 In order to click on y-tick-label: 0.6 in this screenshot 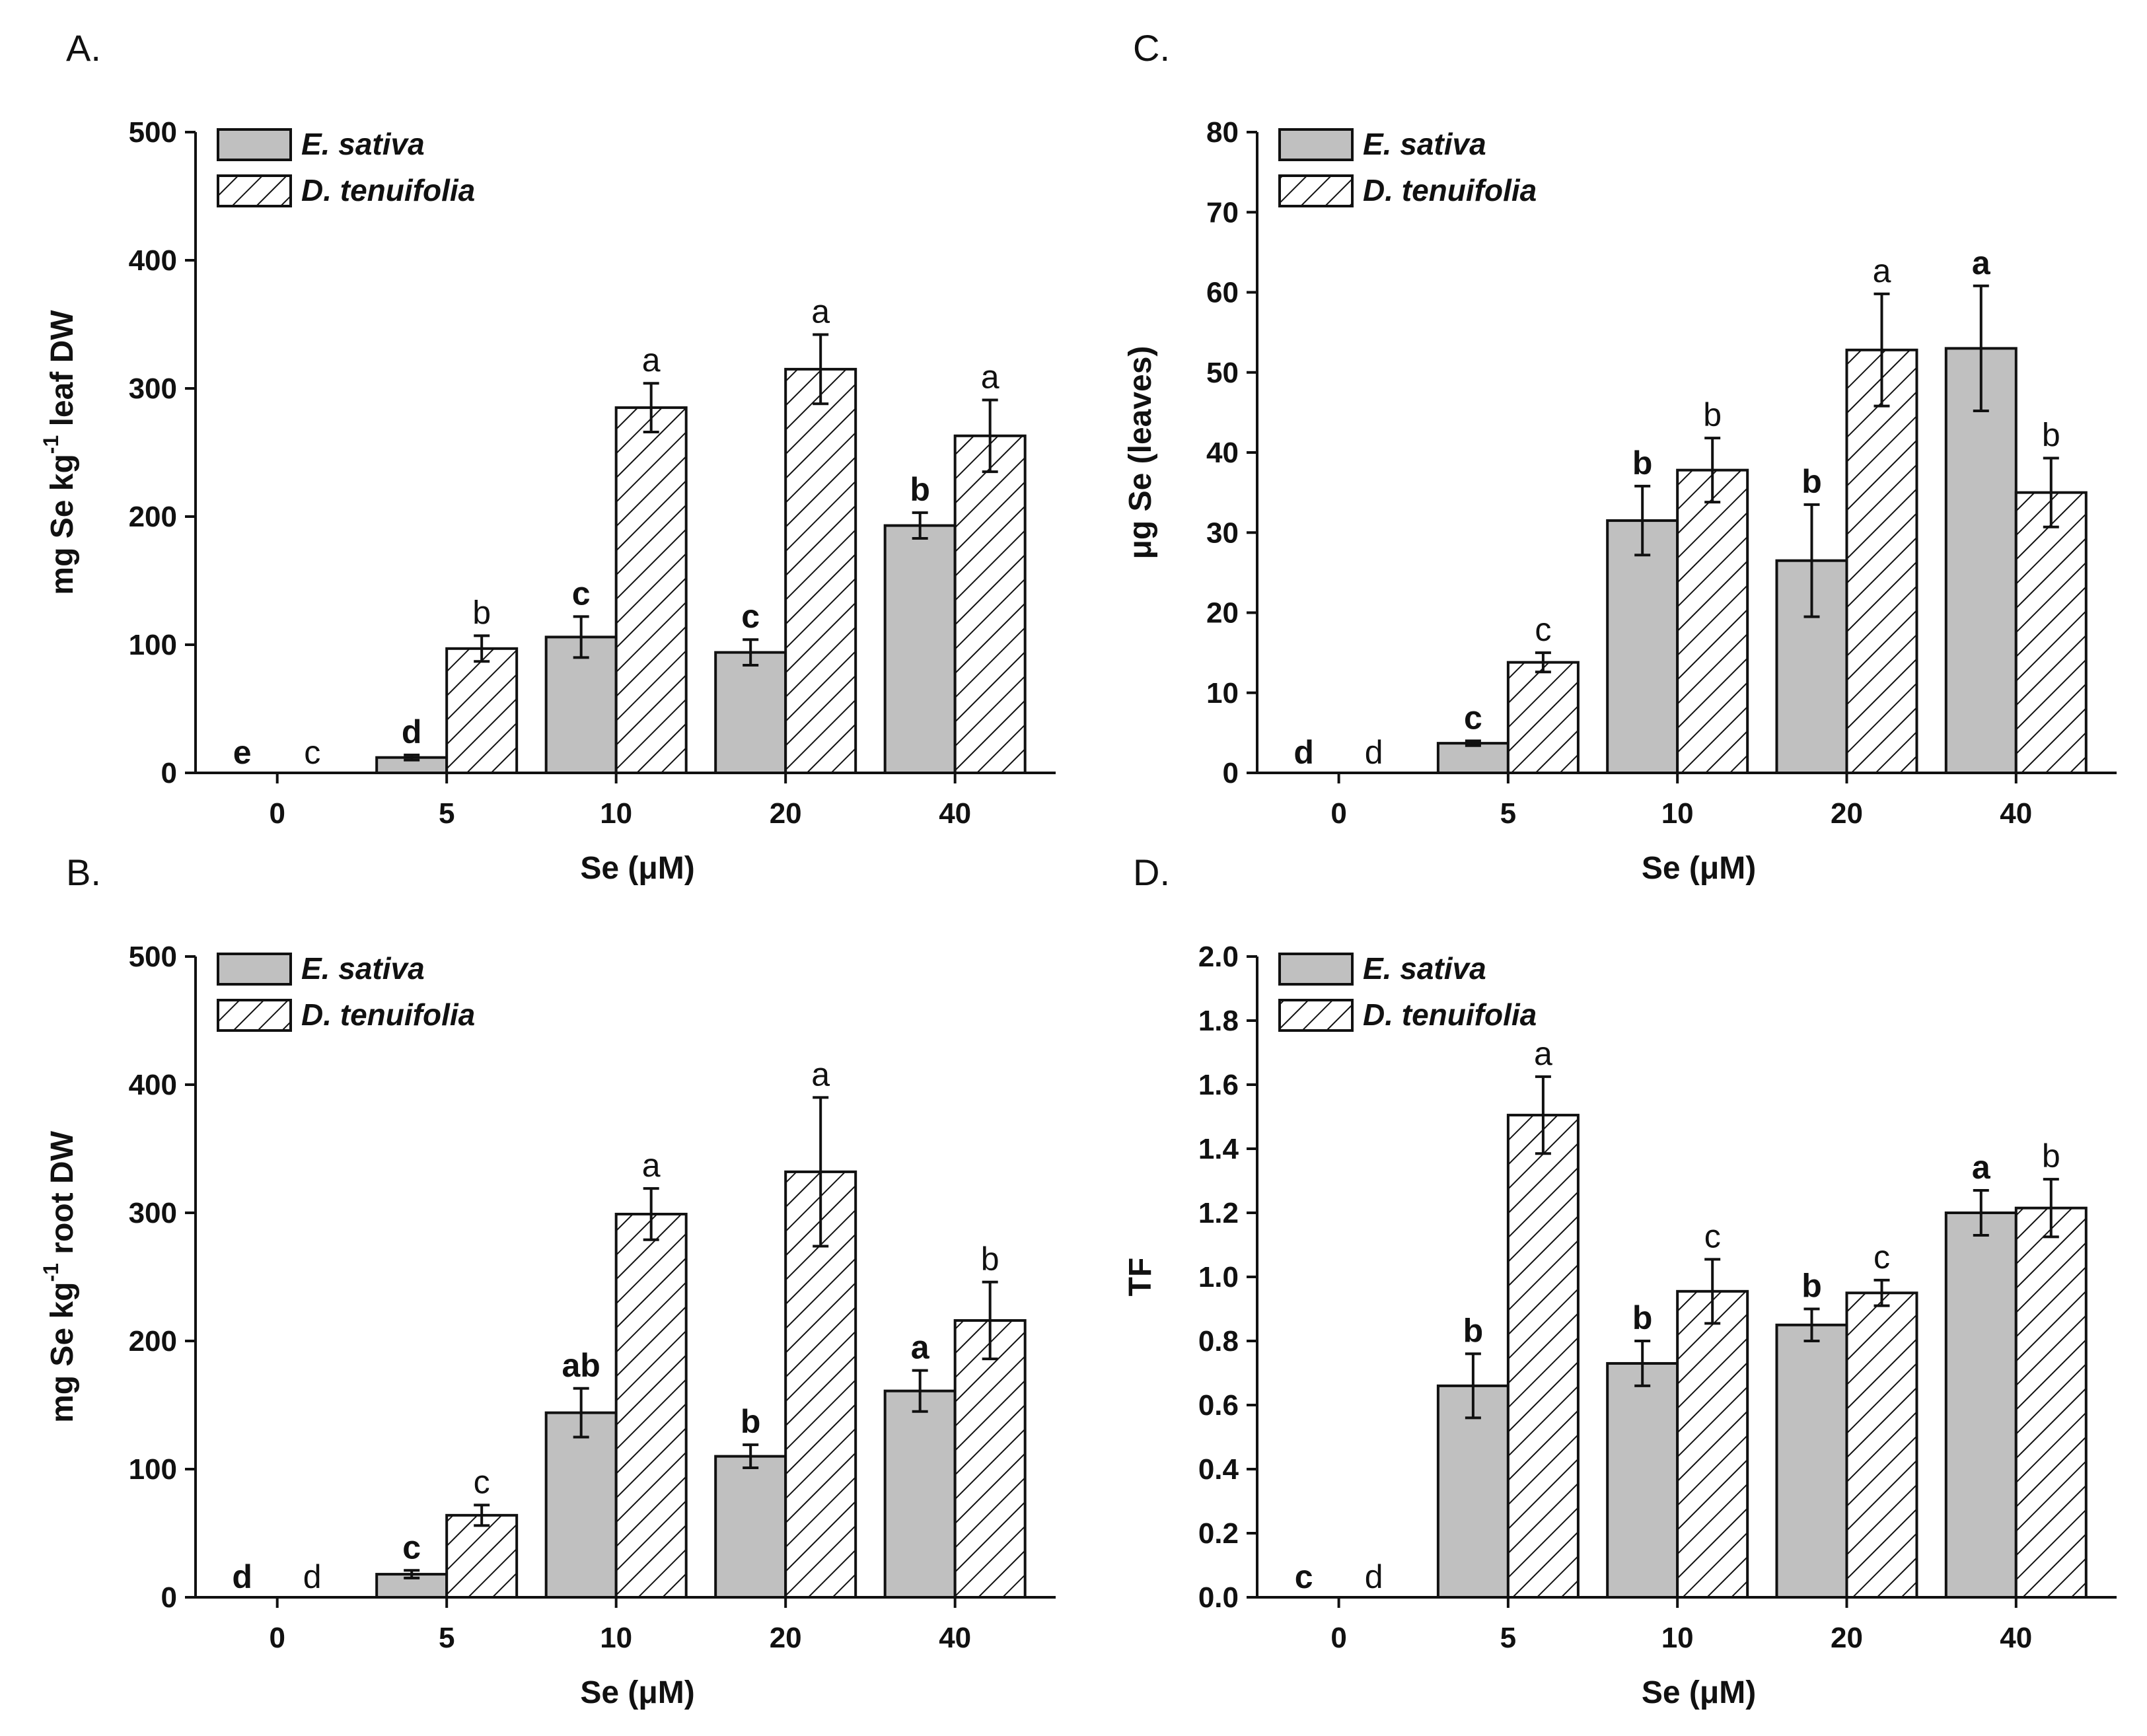, I will do `click(1218, 1405)`.